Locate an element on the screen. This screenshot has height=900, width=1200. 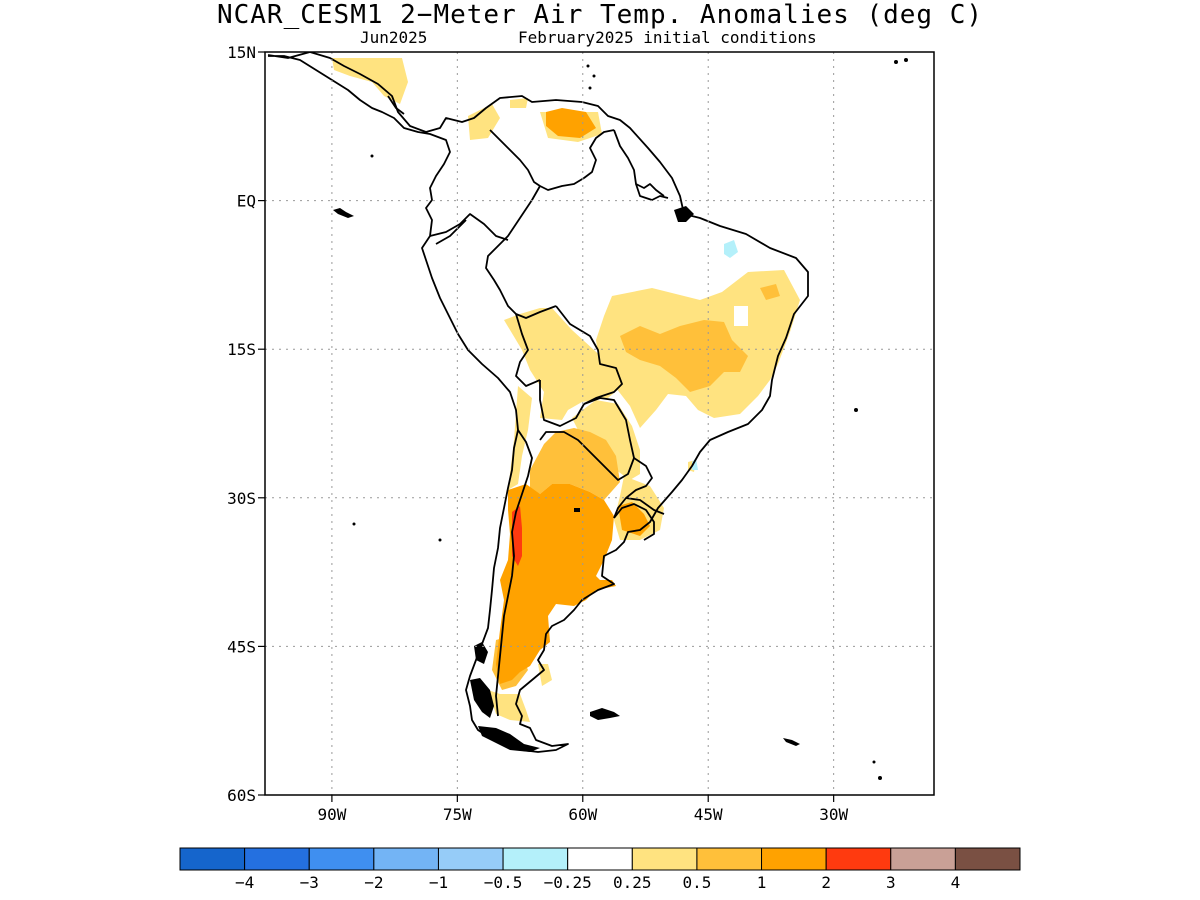
colorbar-label: 2 is located at coordinates (826, 882).